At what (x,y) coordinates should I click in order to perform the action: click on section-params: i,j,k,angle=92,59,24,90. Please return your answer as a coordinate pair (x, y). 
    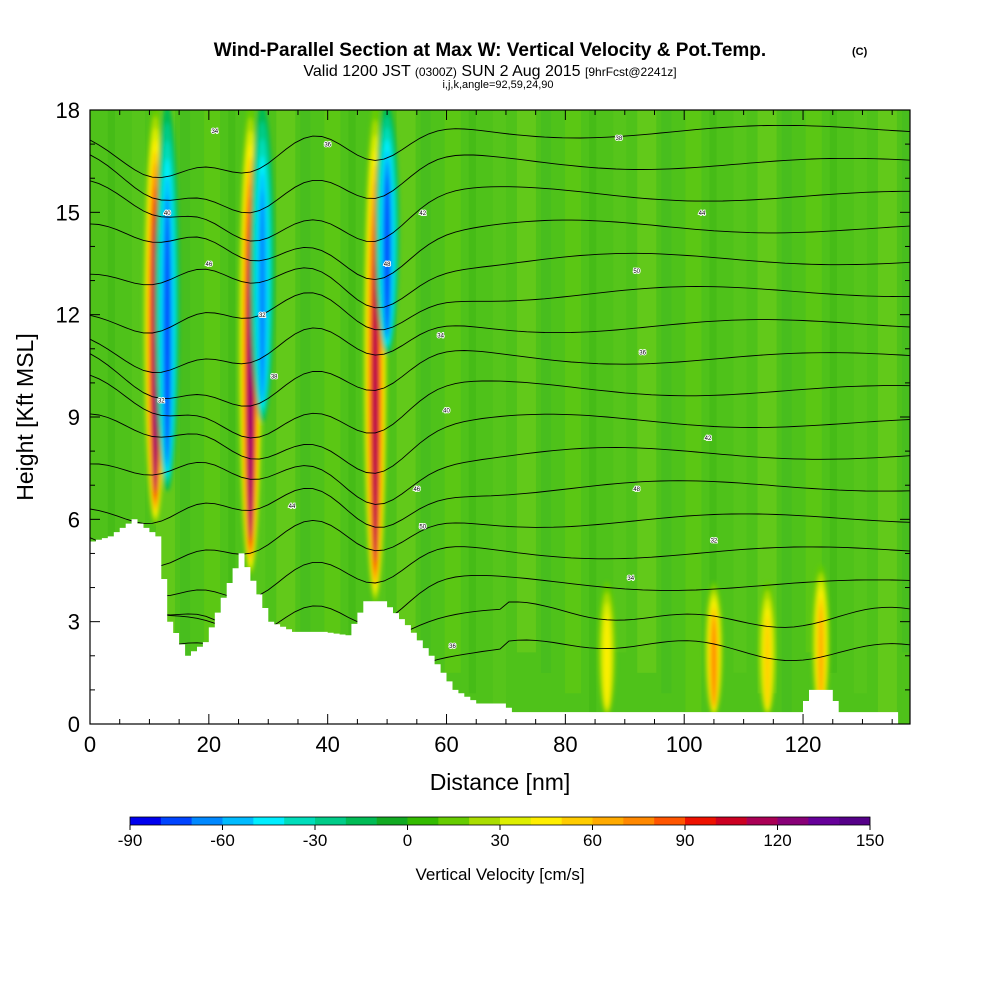
    Looking at the image, I should click on (497, 85).